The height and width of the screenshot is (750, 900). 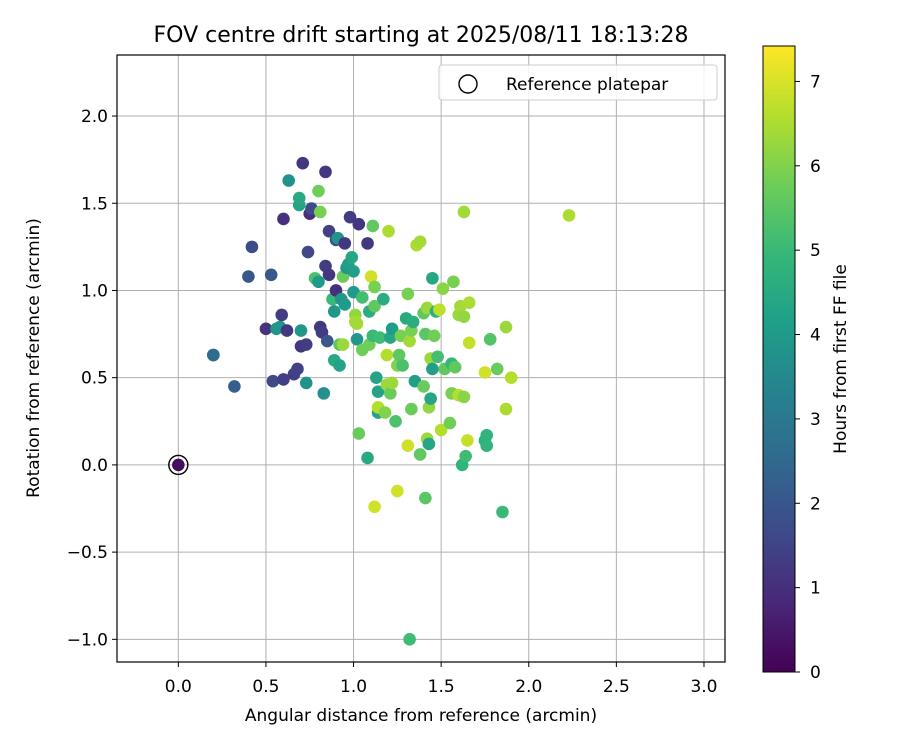 What do you see at coordinates (421, 716) in the screenshot?
I see `x-axis-label: Angular distance from reference (arcmin)` at bounding box center [421, 716].